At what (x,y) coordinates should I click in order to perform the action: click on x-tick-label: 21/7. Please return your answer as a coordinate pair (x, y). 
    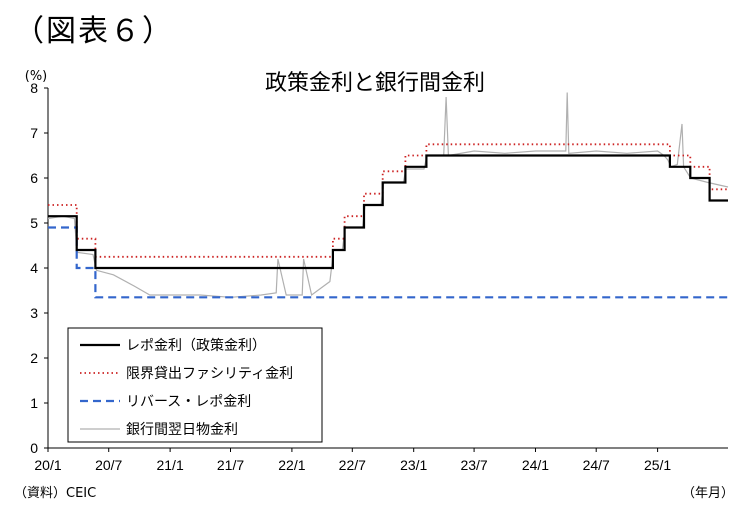
    Looking at the image, I should click on (230, 465).